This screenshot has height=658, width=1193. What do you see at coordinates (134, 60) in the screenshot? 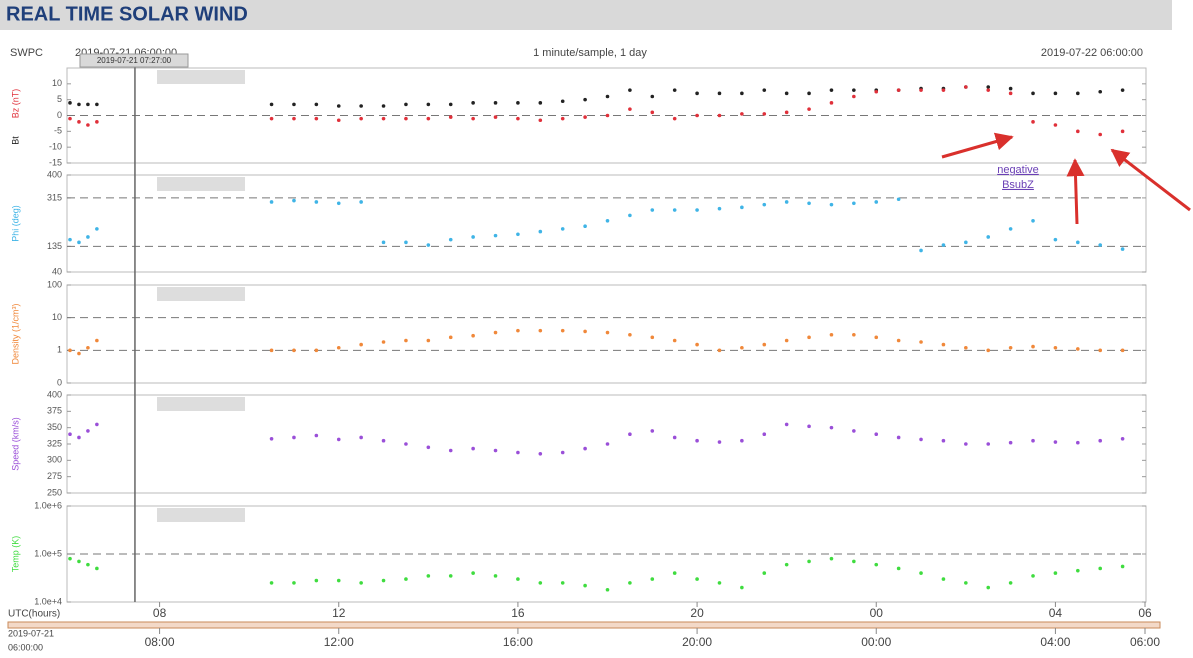
I see `cursor-label-box` at bounding box center [134, 60].